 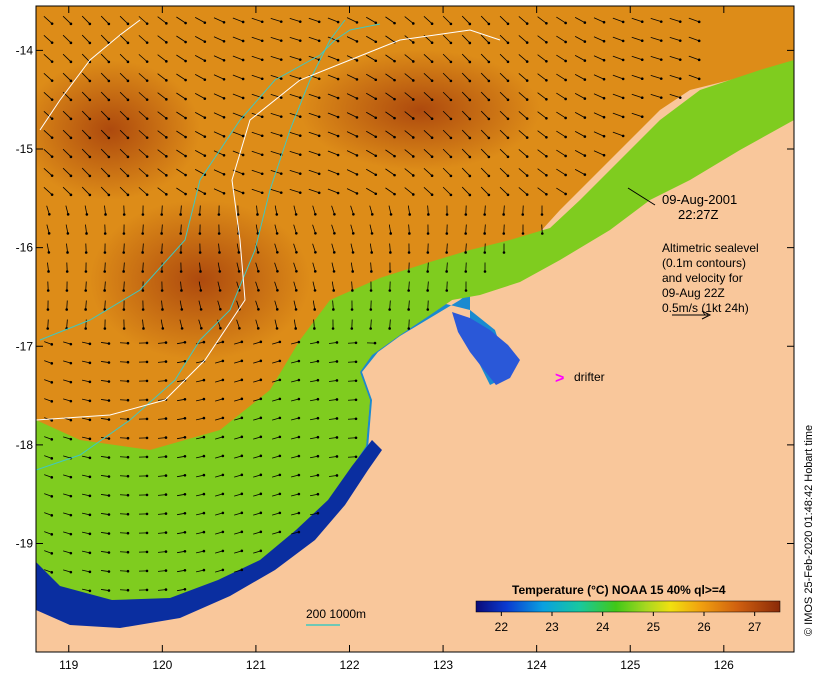 I want to click on colorbar-tick-label: 25, so click(x=654, y=627).